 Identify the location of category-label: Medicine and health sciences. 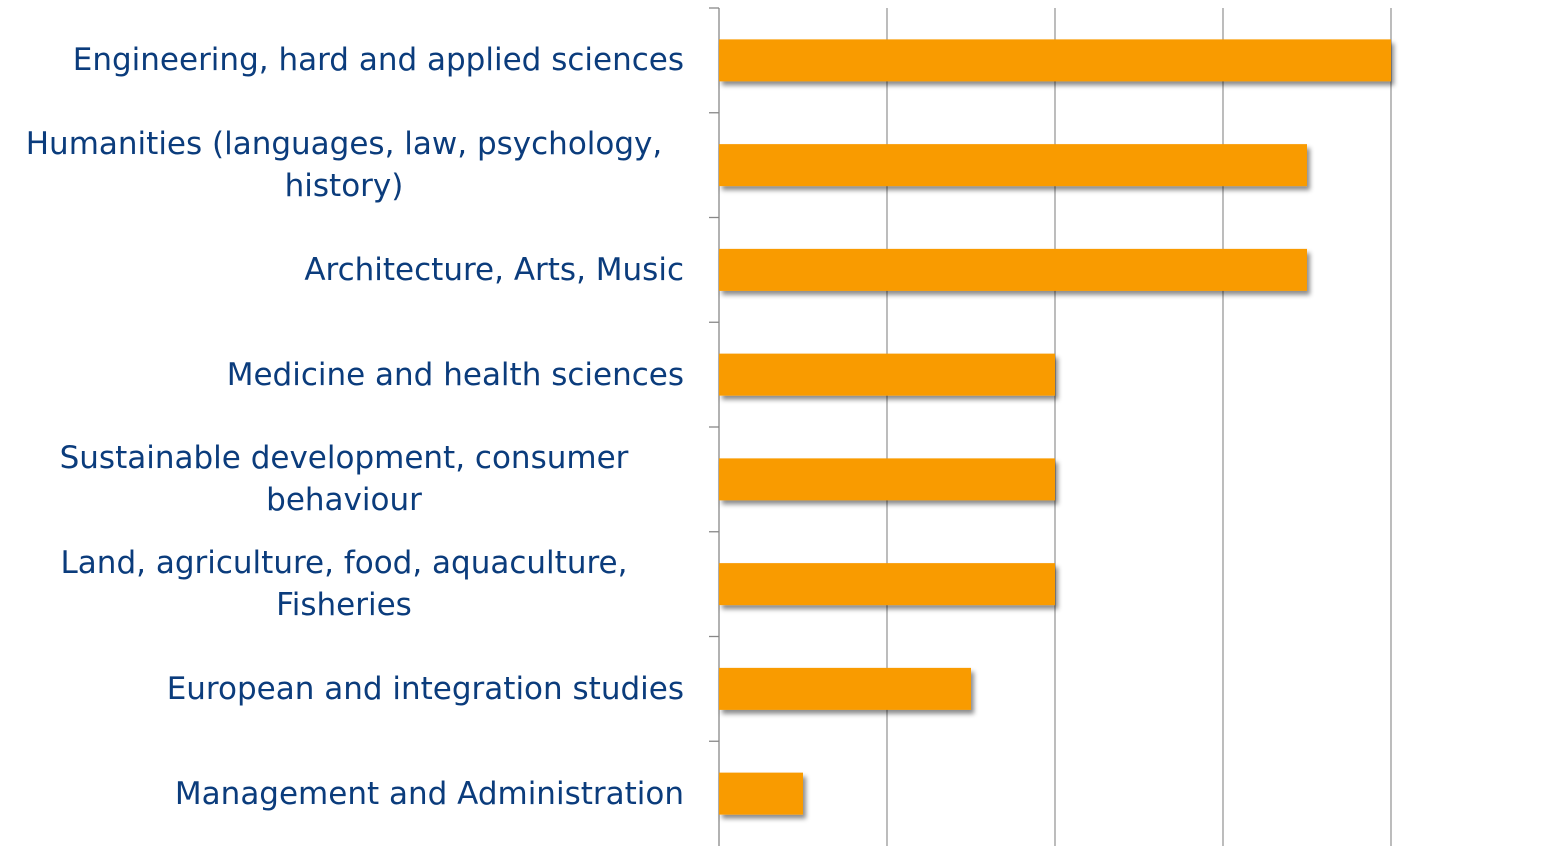
(455, 374).